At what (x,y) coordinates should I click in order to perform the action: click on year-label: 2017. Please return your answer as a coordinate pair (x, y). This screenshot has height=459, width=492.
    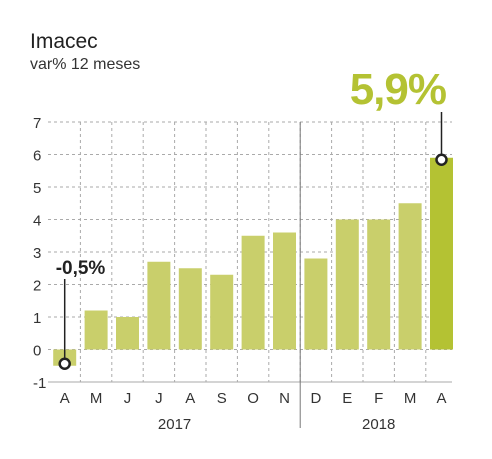
    Looking at the image, I should click on (174, 424).